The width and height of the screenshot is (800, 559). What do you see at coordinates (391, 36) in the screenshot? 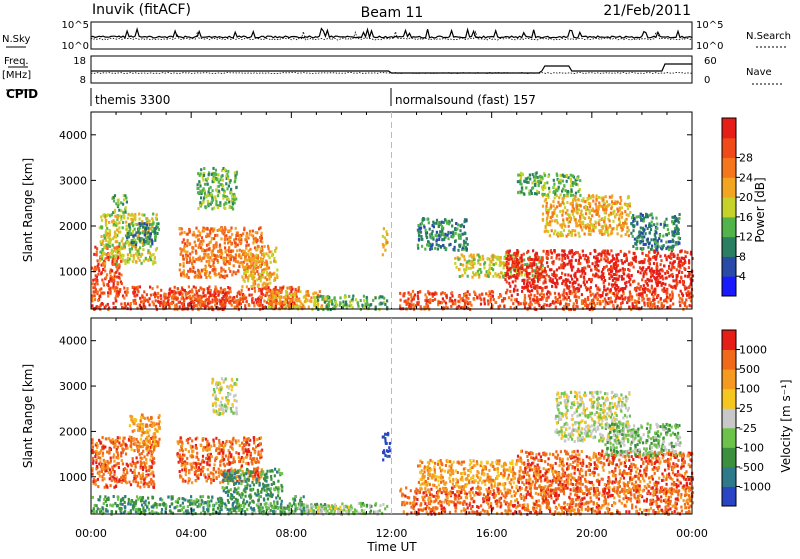
I see `nsearch-trace` at bounding box center [391, 36].